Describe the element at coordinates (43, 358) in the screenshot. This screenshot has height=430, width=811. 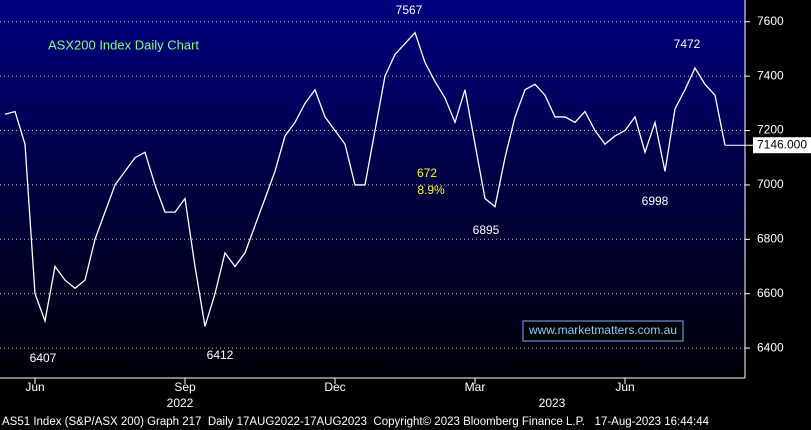
I see `annotation: 6407` at that location.